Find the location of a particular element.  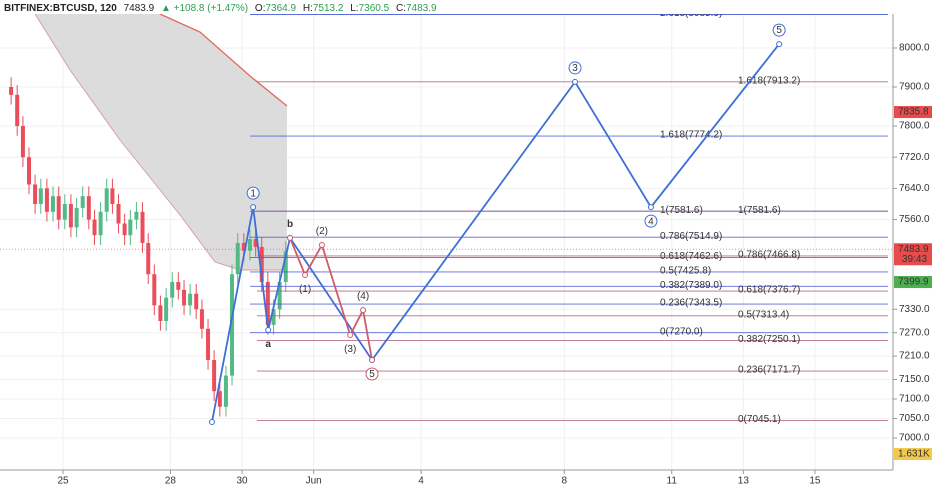

y-tick-label: 7330.0 is located at coordinates (914, 309).